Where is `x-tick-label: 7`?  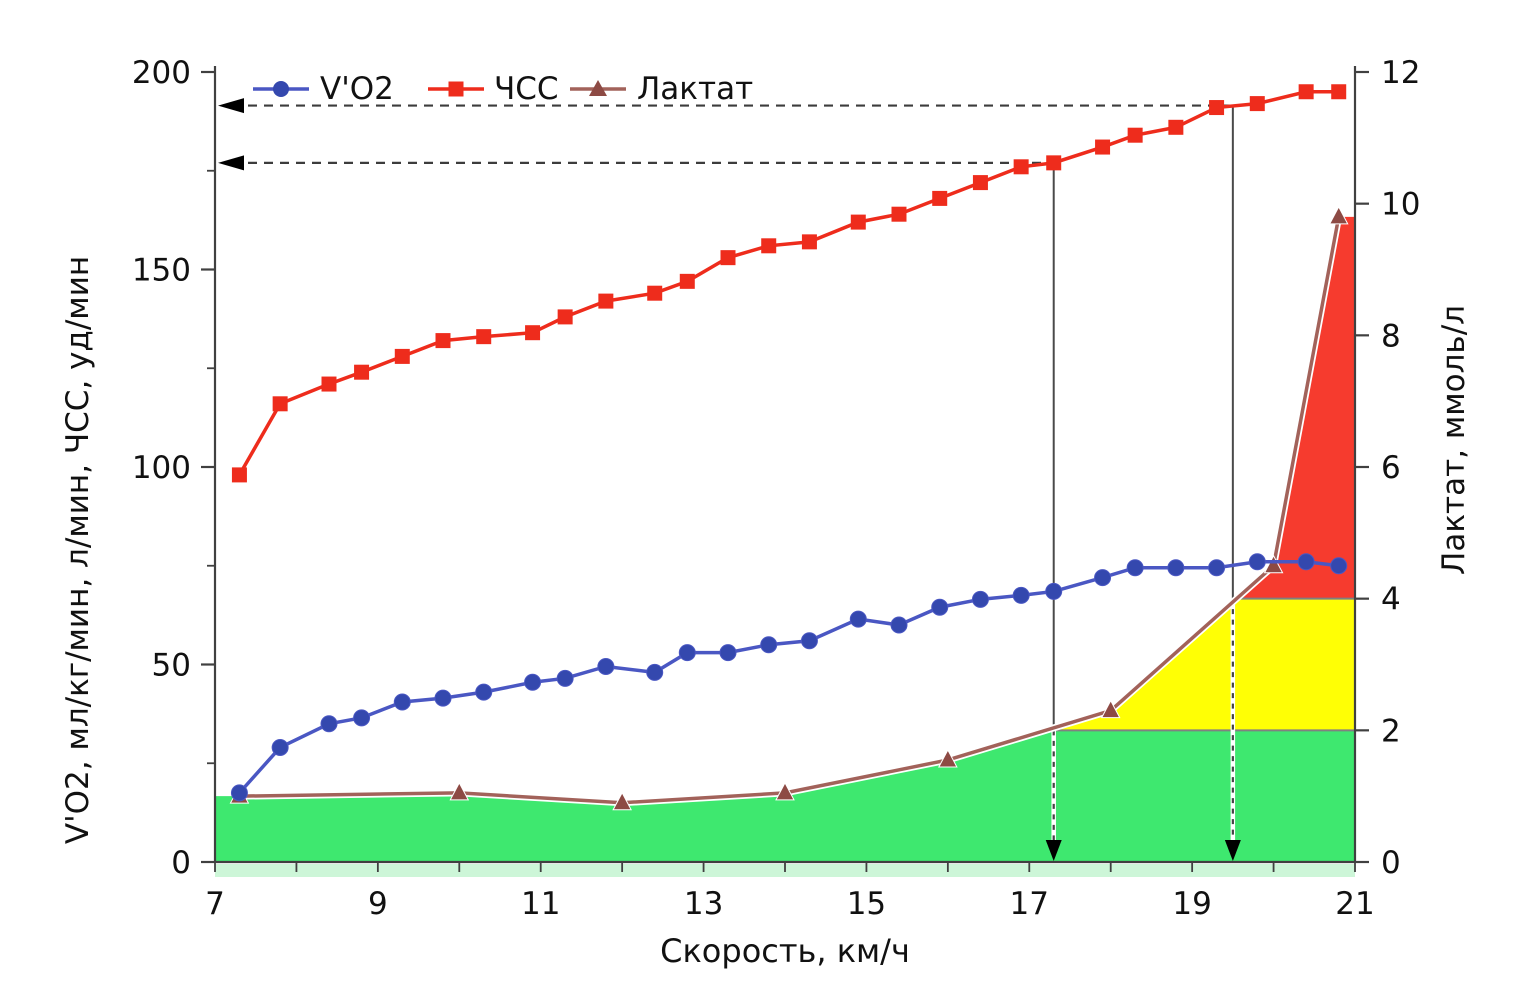 x-tick-label: 7 is located at coordinates (215, 904).